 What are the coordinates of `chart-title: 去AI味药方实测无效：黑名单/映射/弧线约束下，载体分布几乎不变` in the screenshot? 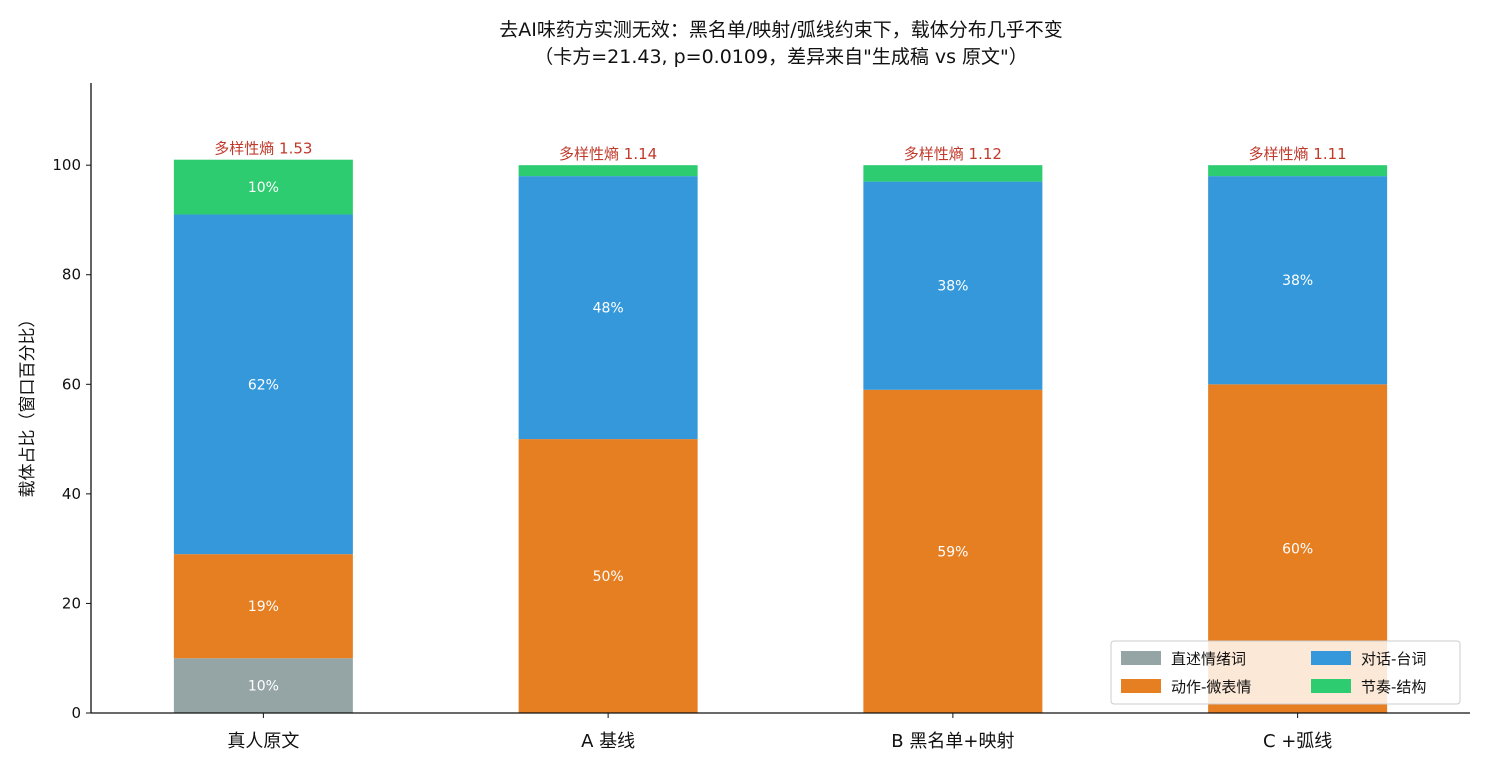 It's located at (780, 30).